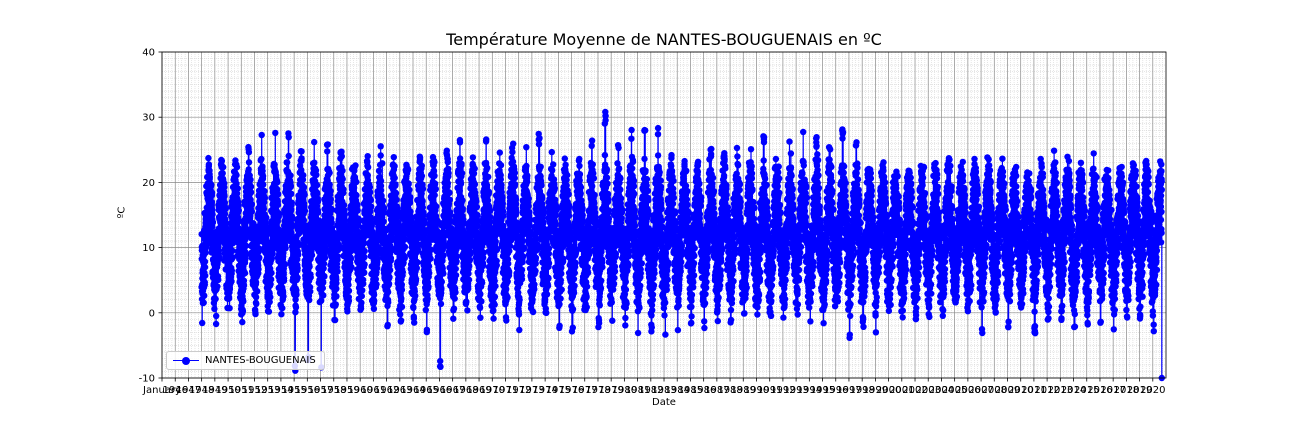  Describe the element at coordinates (1152, 390) in the screenshot. I see `x-tick-label: 2020` at that location.